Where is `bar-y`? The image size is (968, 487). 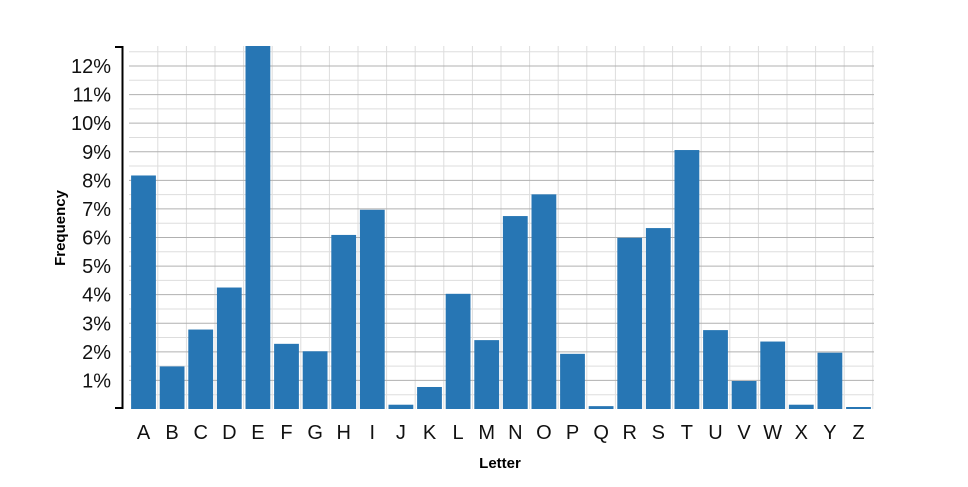
bar-y is located at coordinates (830, 380).